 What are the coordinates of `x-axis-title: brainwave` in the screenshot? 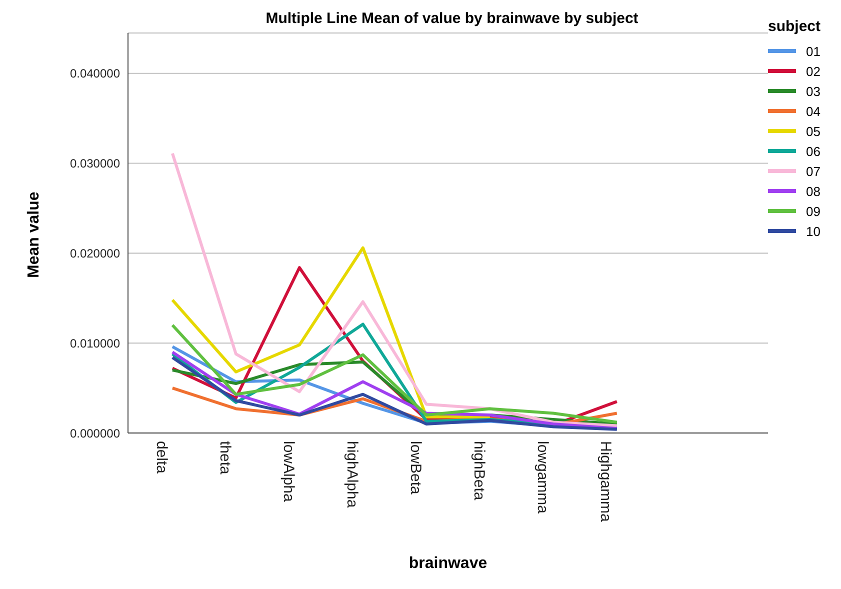 It's located at (448, 563).